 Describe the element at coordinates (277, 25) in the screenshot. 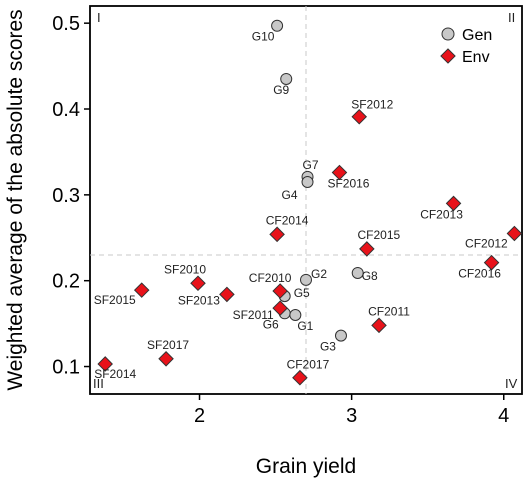

I see `gen-point-G10` at that location.